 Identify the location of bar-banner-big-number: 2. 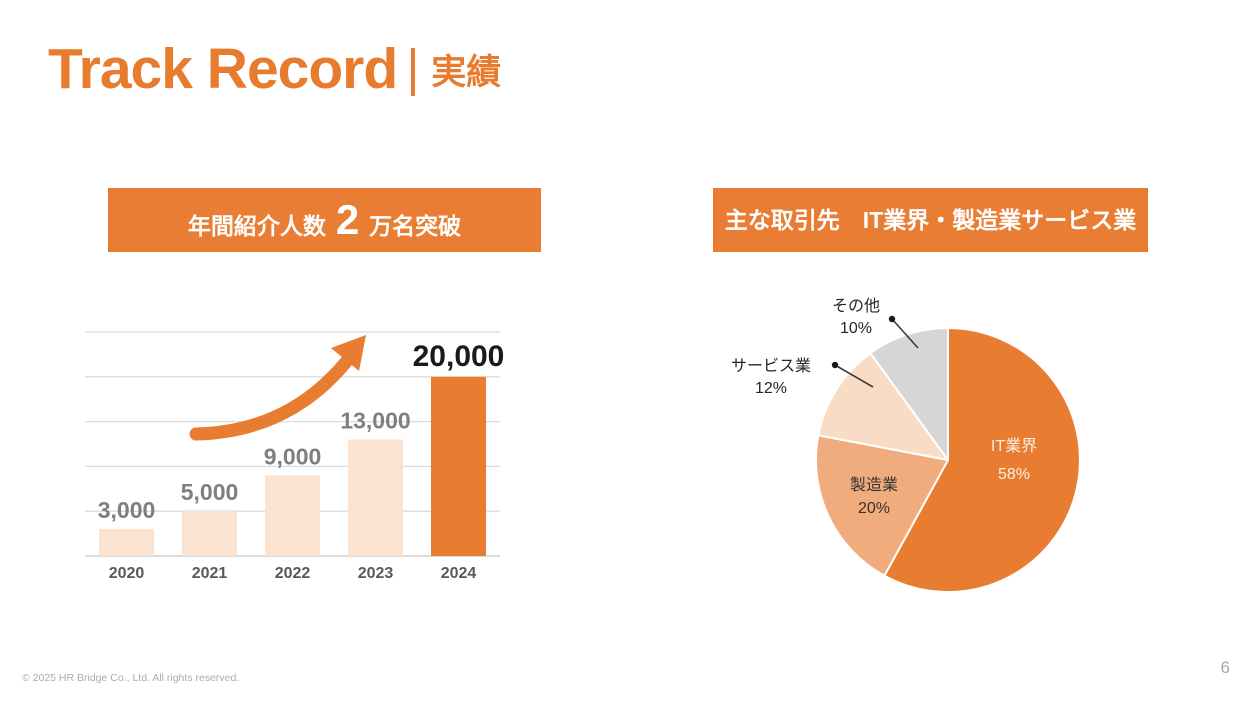
(347, 219).